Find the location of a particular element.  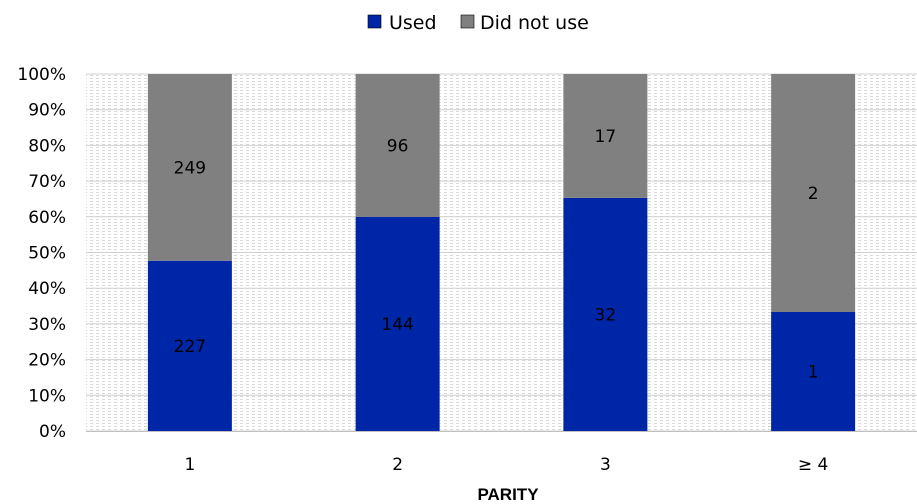

y-tick-label: 0% is located at coordinates (52, 432).